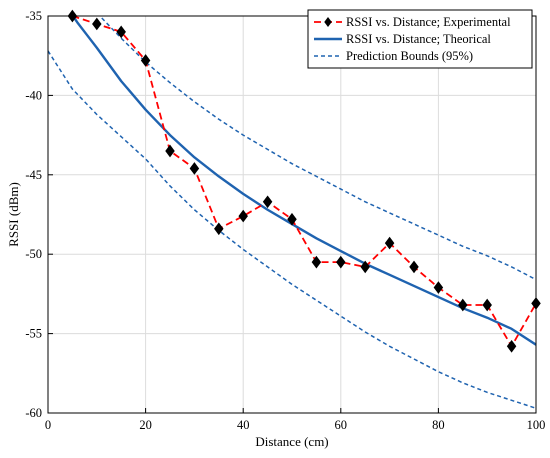 Image resolution: width=550 pixels, height=458 pixels. What do you see at coordinates (536, 425) in the screenshot?
I see `x-tick-label: 100` at bounding box center [536, 425].